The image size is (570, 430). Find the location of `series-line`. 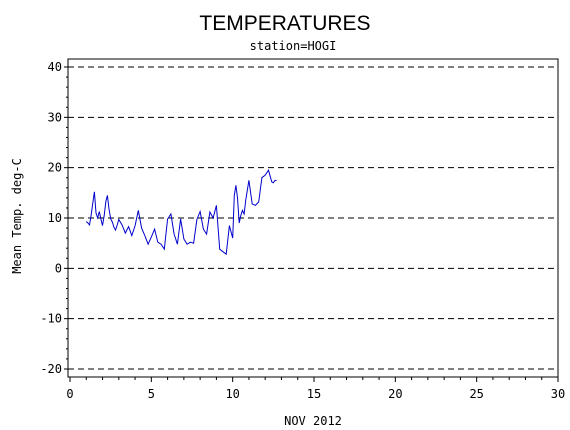

series-line is located at coordinates (181, 212).